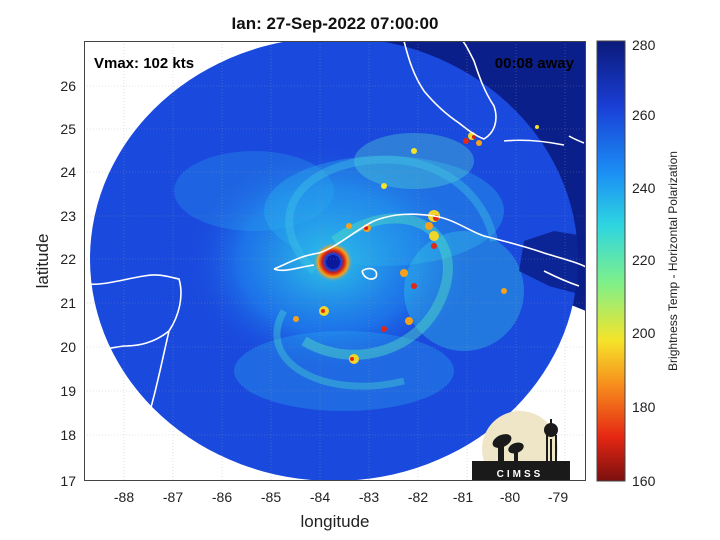  Describe the element at coordinates (644, 333) in the screenshot. I see `cb-tick: 200` at that location.